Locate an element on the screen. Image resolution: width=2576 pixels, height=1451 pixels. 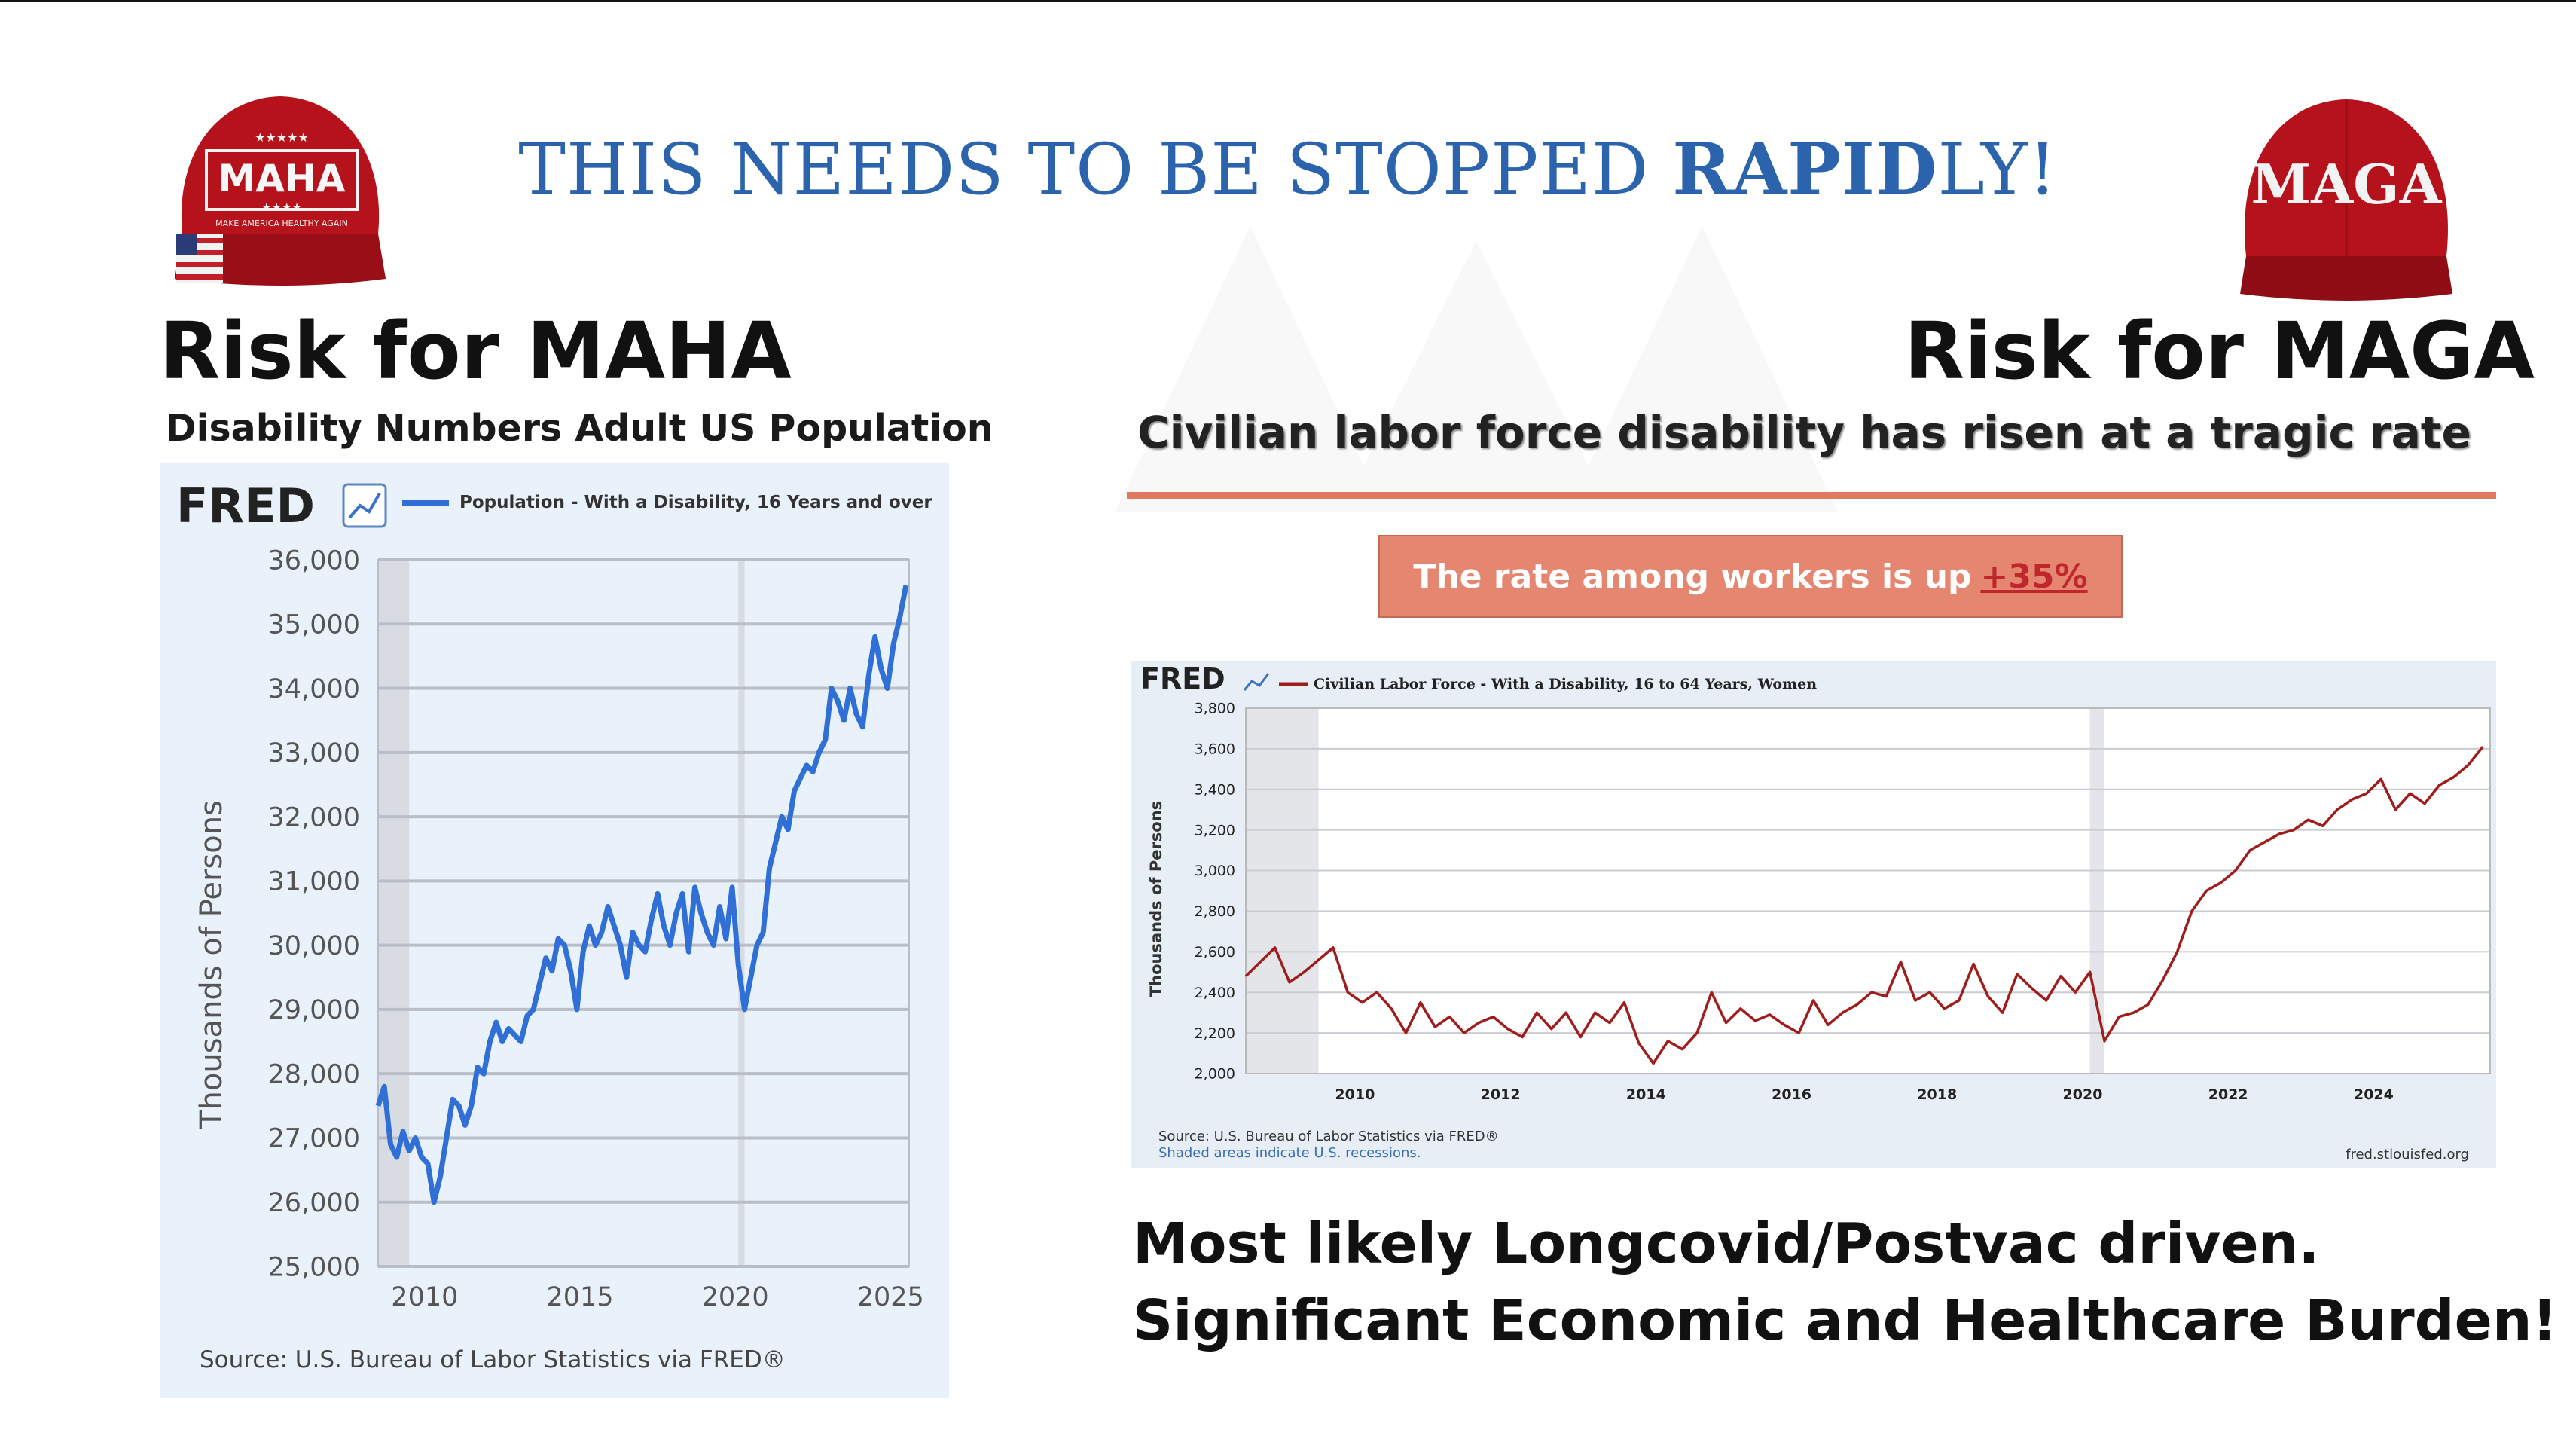
recession-note: Shaded areas indicate U.S. recessions. is located at coordinates (1290, 1153).